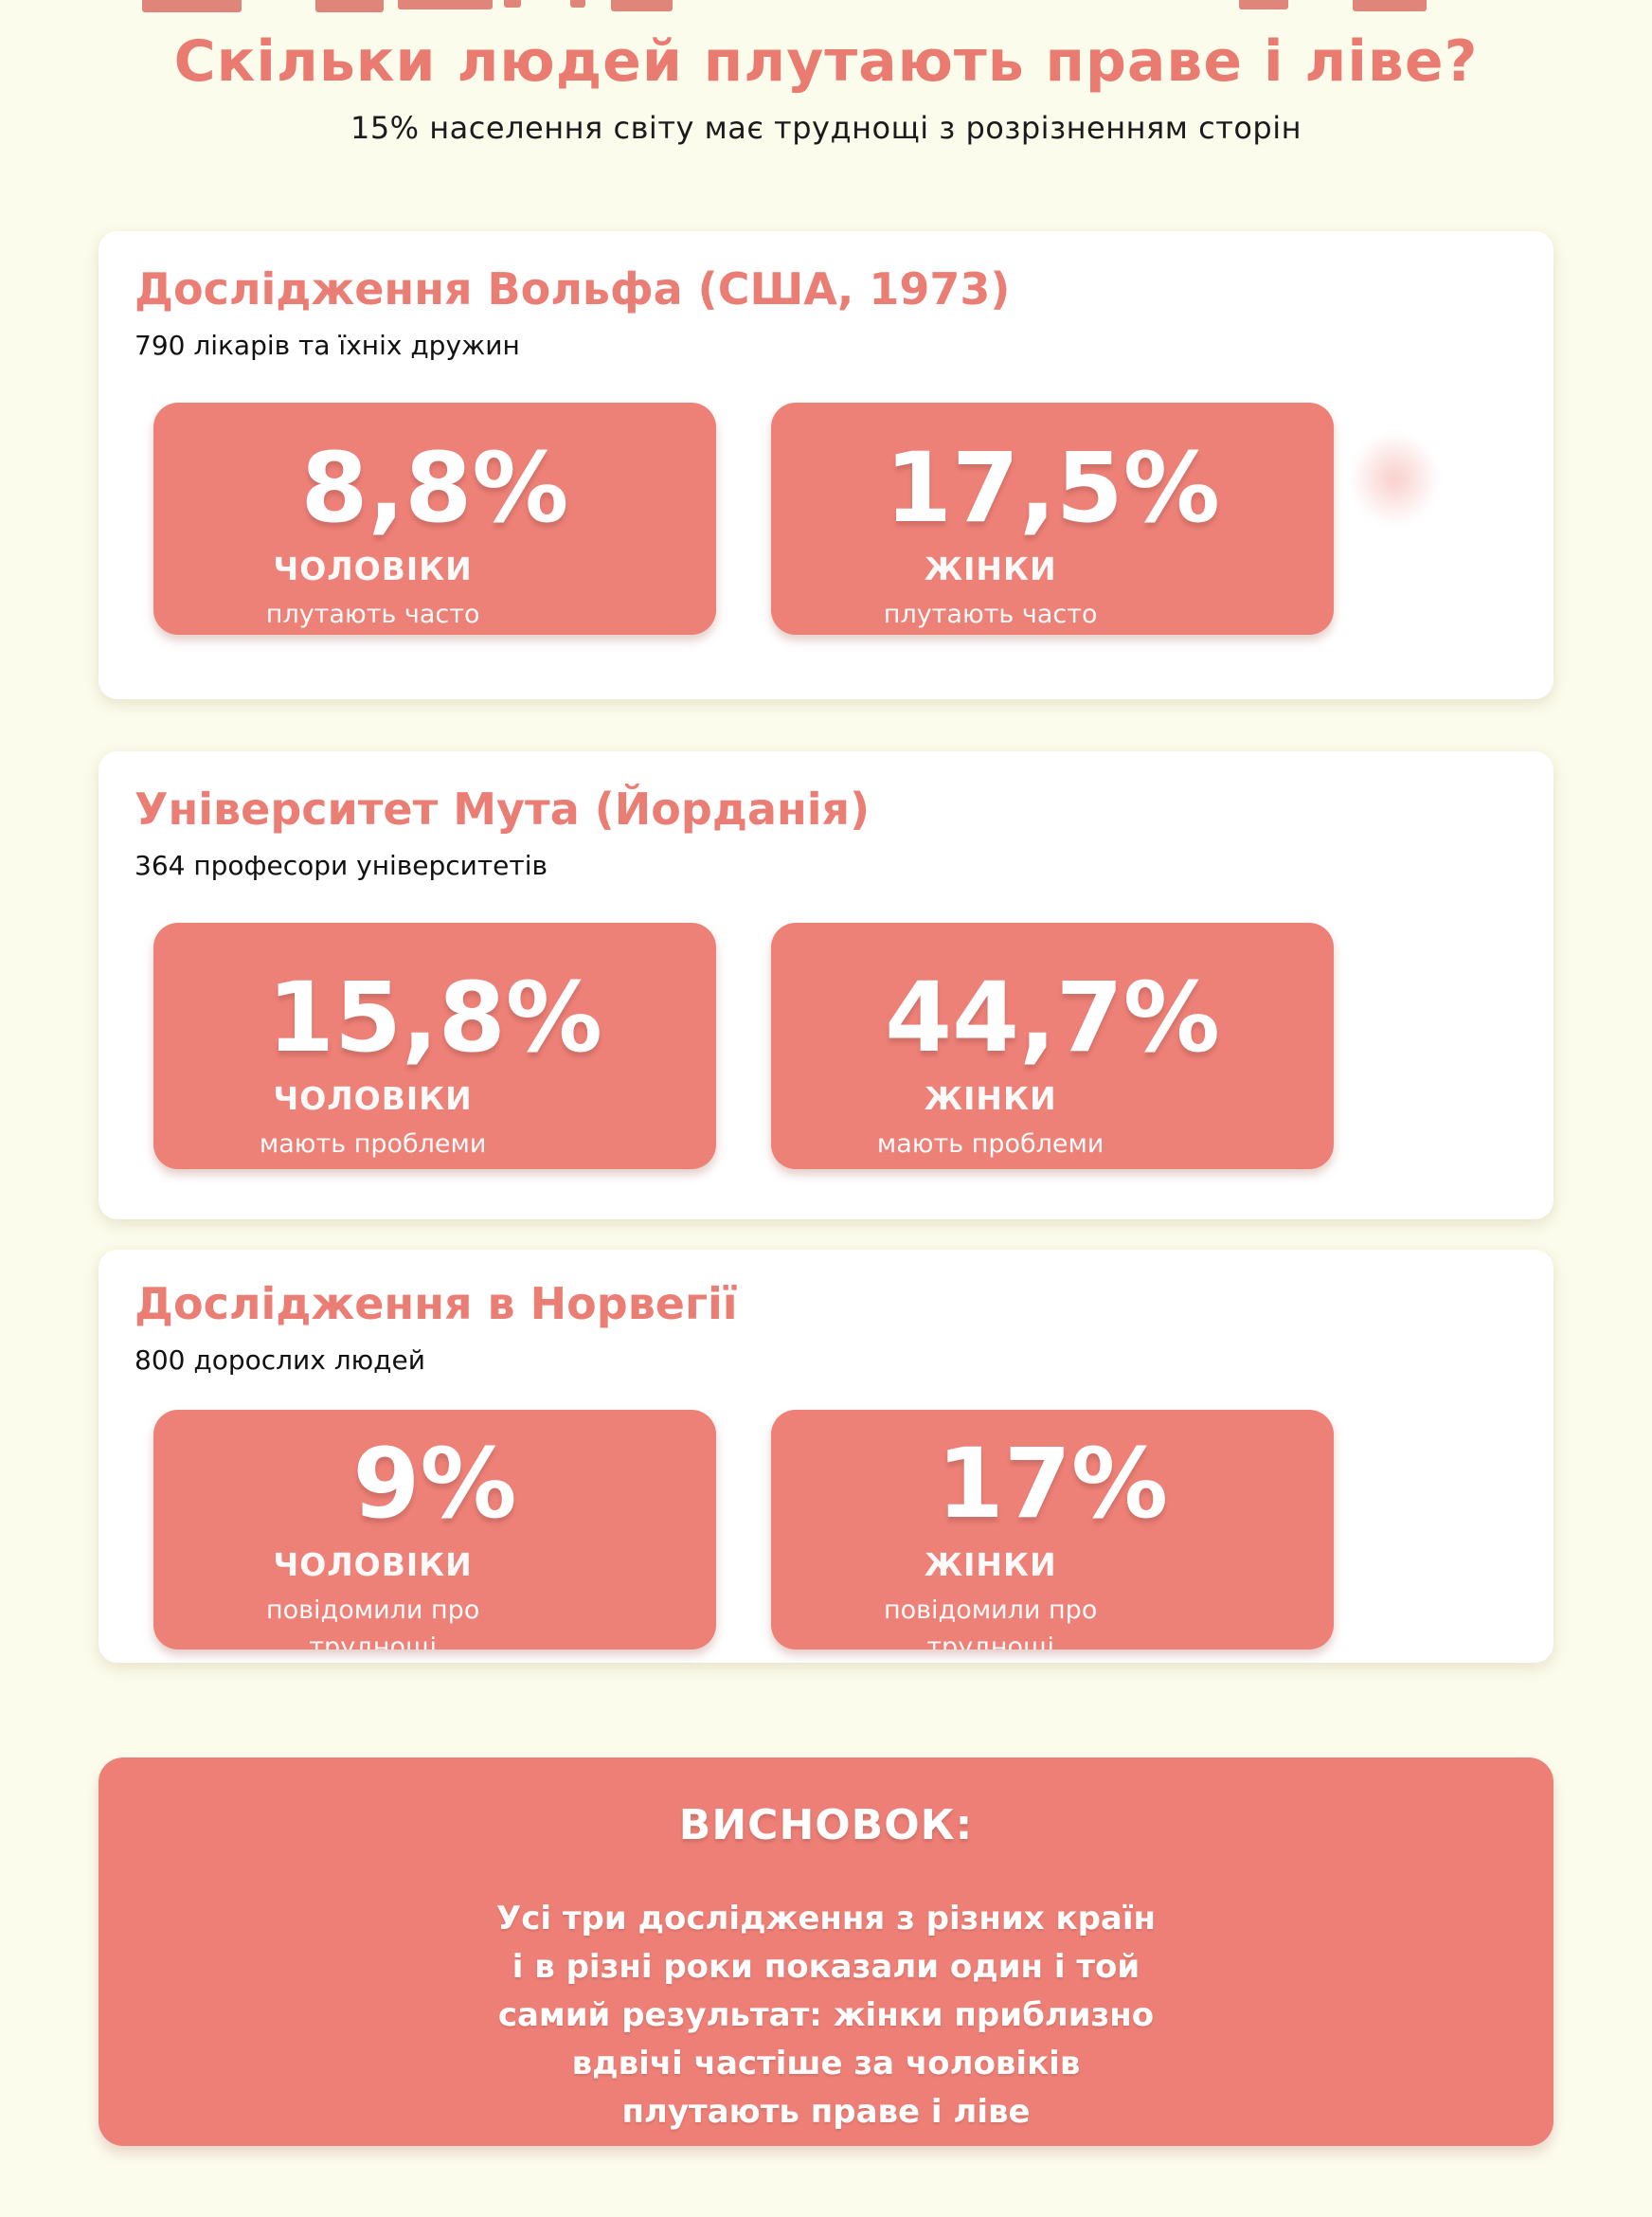  Describe the element at coordinates (434, 1484) in the screenshot. I see `stat-value: 9%` at that location.